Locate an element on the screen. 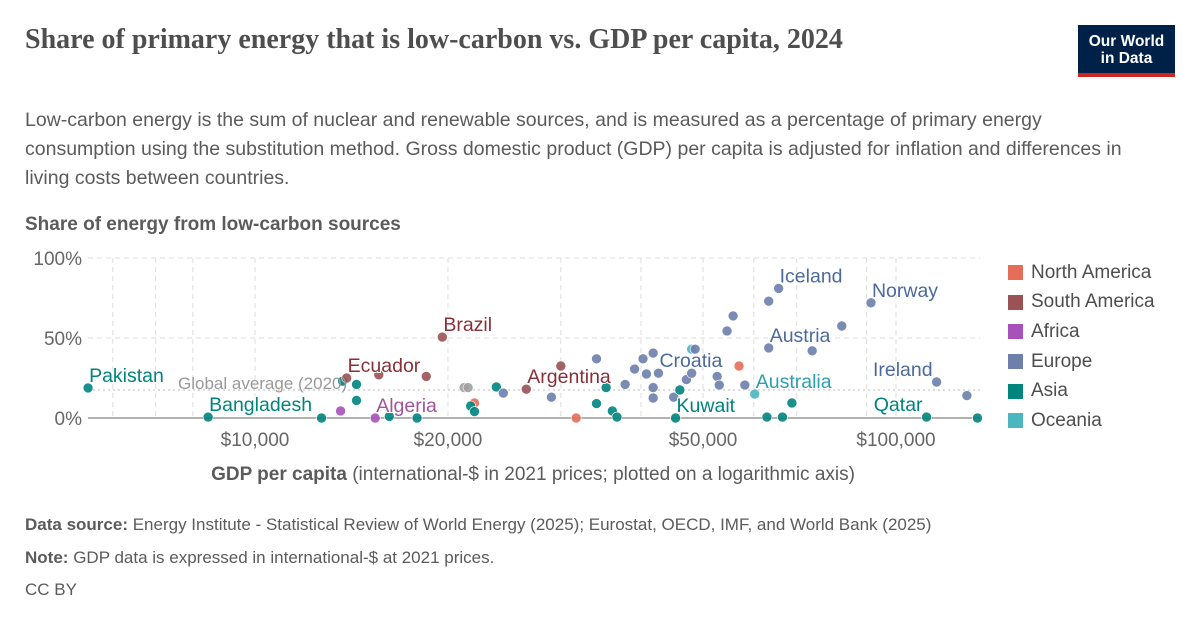 The width and height of the screenshot is (1200, 627). legend-item-europe: Europe is located at coordinates (1081, 362).